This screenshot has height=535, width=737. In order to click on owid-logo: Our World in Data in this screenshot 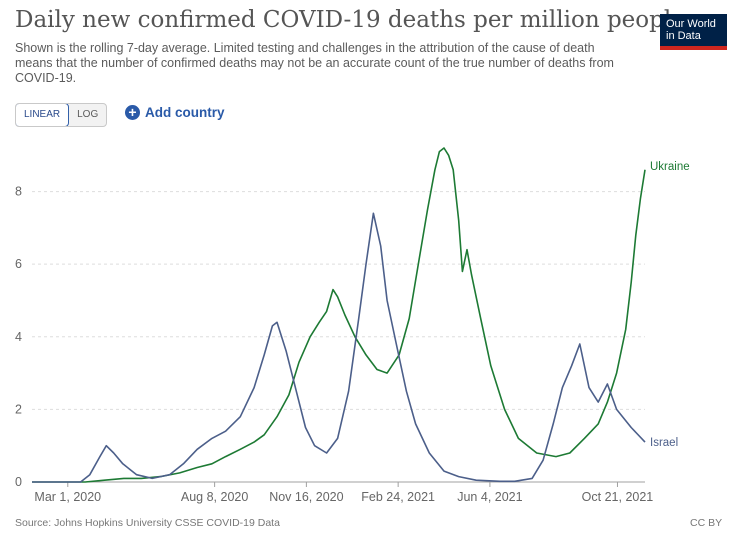, I will do `click(693, 32)`.